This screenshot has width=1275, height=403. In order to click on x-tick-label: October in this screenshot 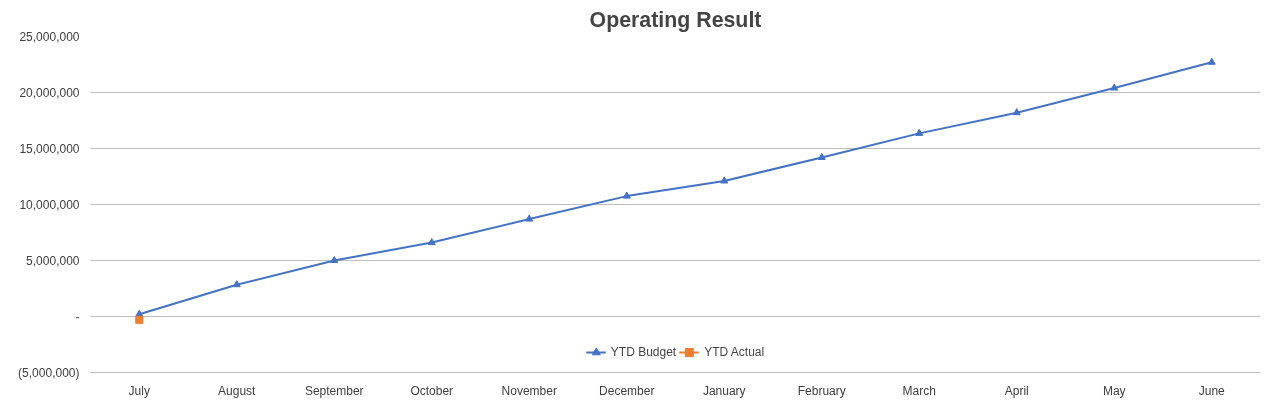, I will do `click(432, 390)`.